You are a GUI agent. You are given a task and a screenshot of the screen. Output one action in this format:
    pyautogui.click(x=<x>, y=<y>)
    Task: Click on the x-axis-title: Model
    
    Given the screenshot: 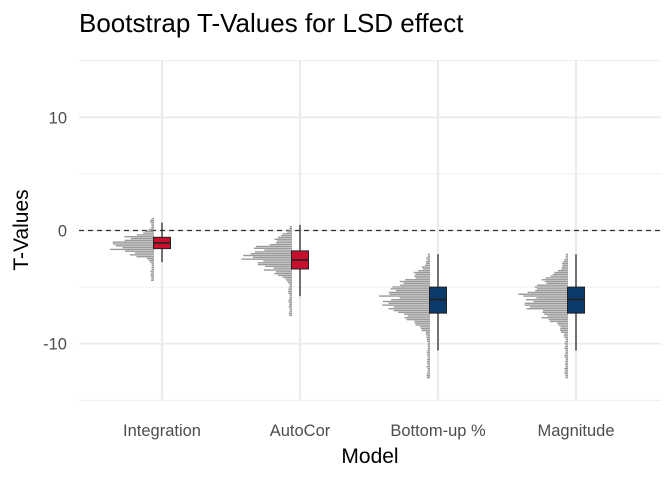 What is the action you would take?
    pyautogui.click(x=369, y=456)
    